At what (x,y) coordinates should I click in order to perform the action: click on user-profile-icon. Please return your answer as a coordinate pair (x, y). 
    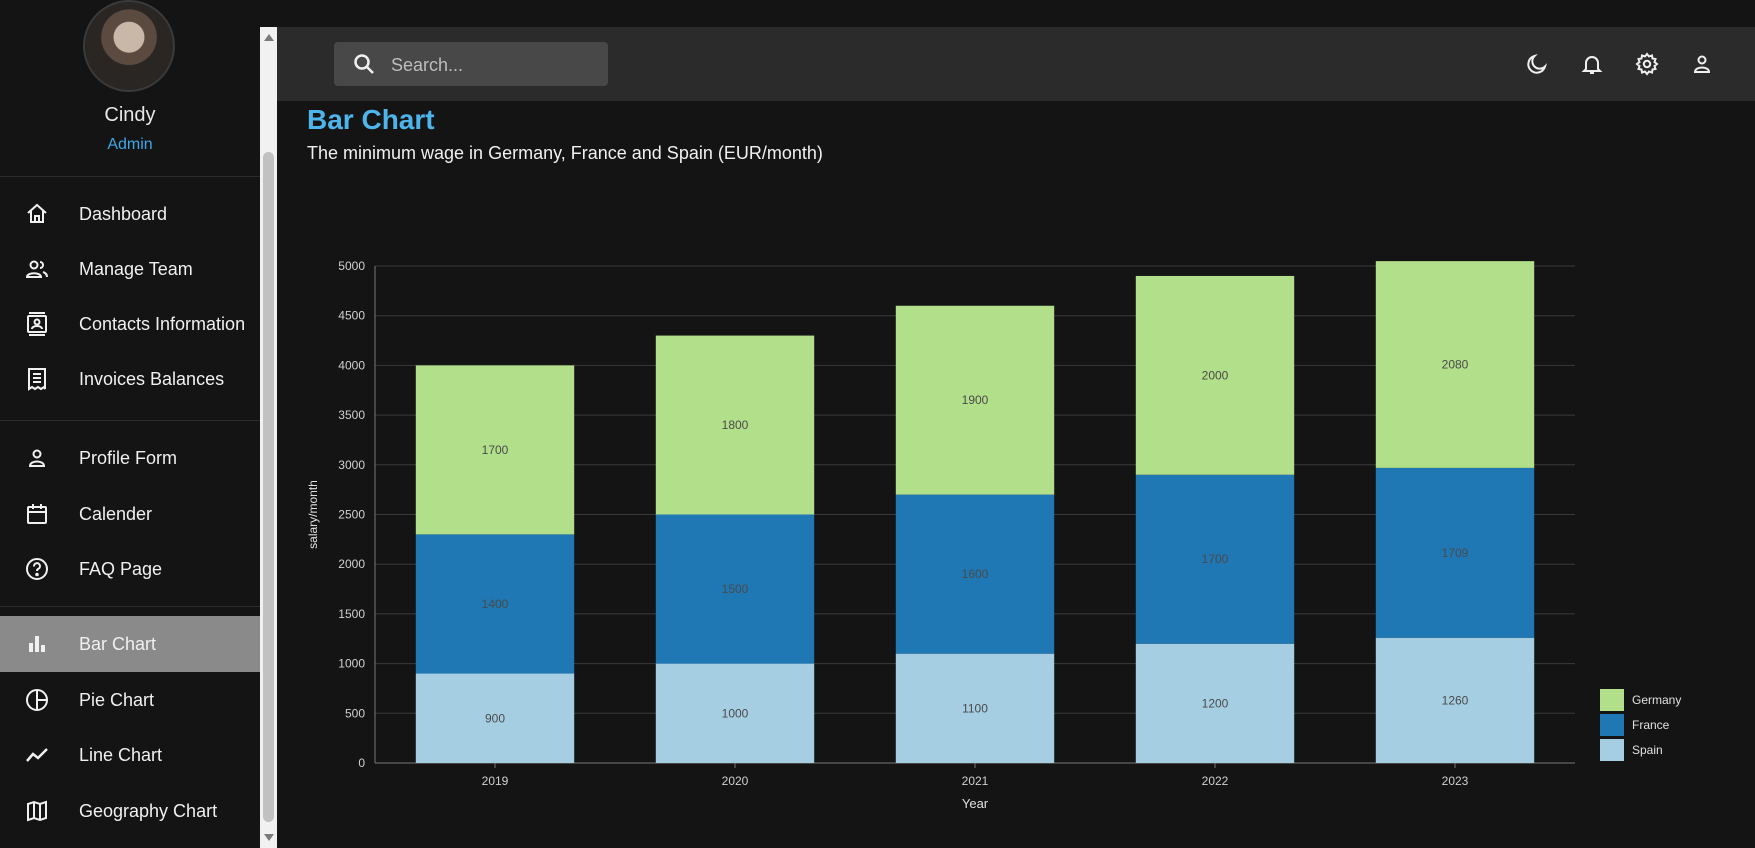
    Looking at the image, I should click on (1702, 64).